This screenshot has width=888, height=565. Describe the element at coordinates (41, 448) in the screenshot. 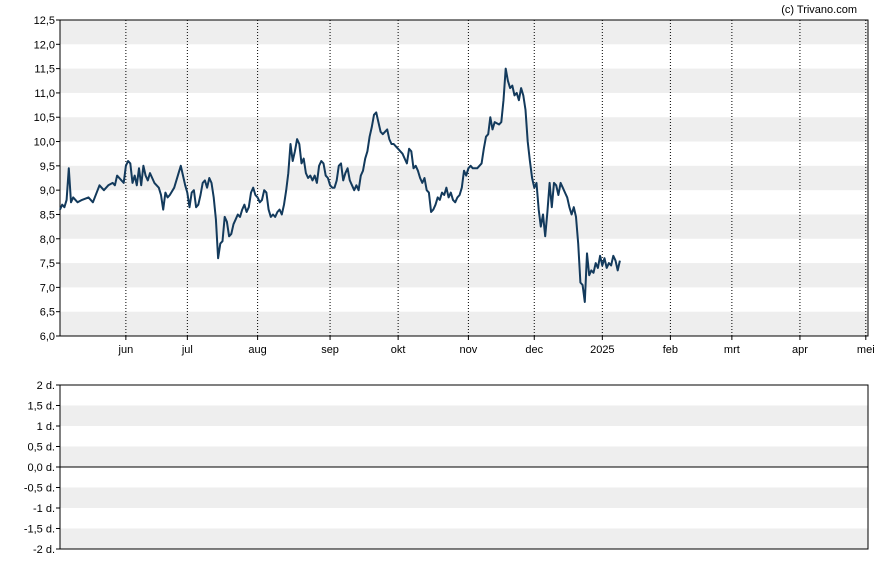

I see `y-tick-label: 0,5 d.` at that location.